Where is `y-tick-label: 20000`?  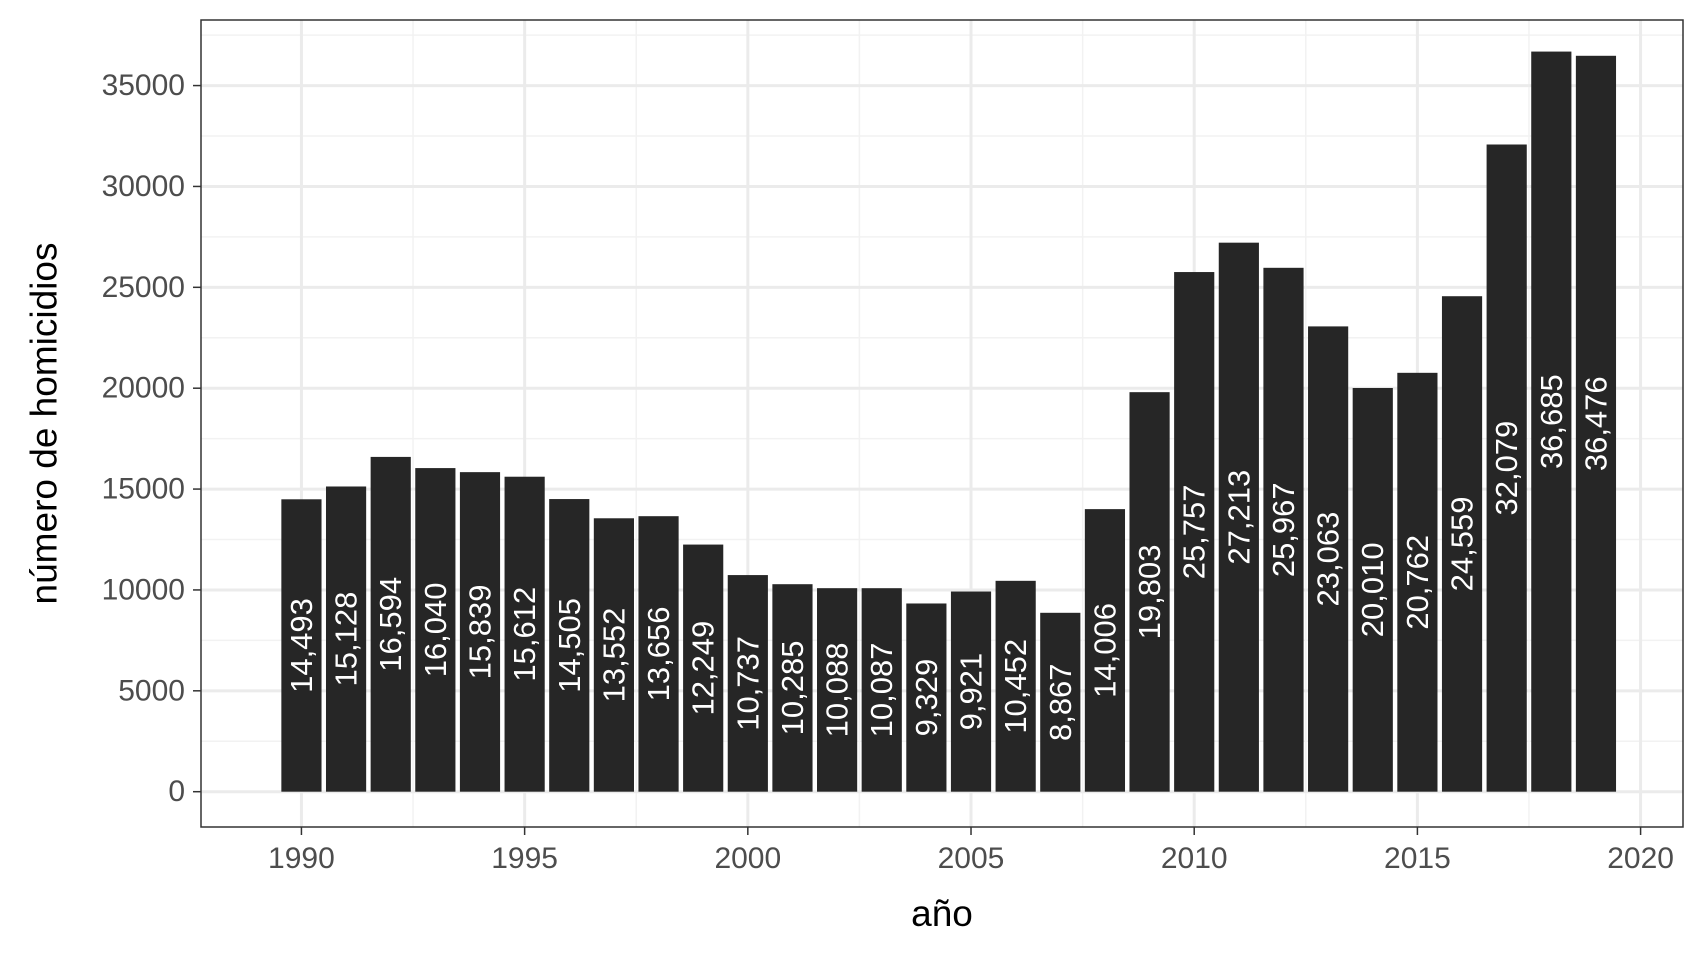
y-tick-label: 20000 is located at coordinates (143, 388).